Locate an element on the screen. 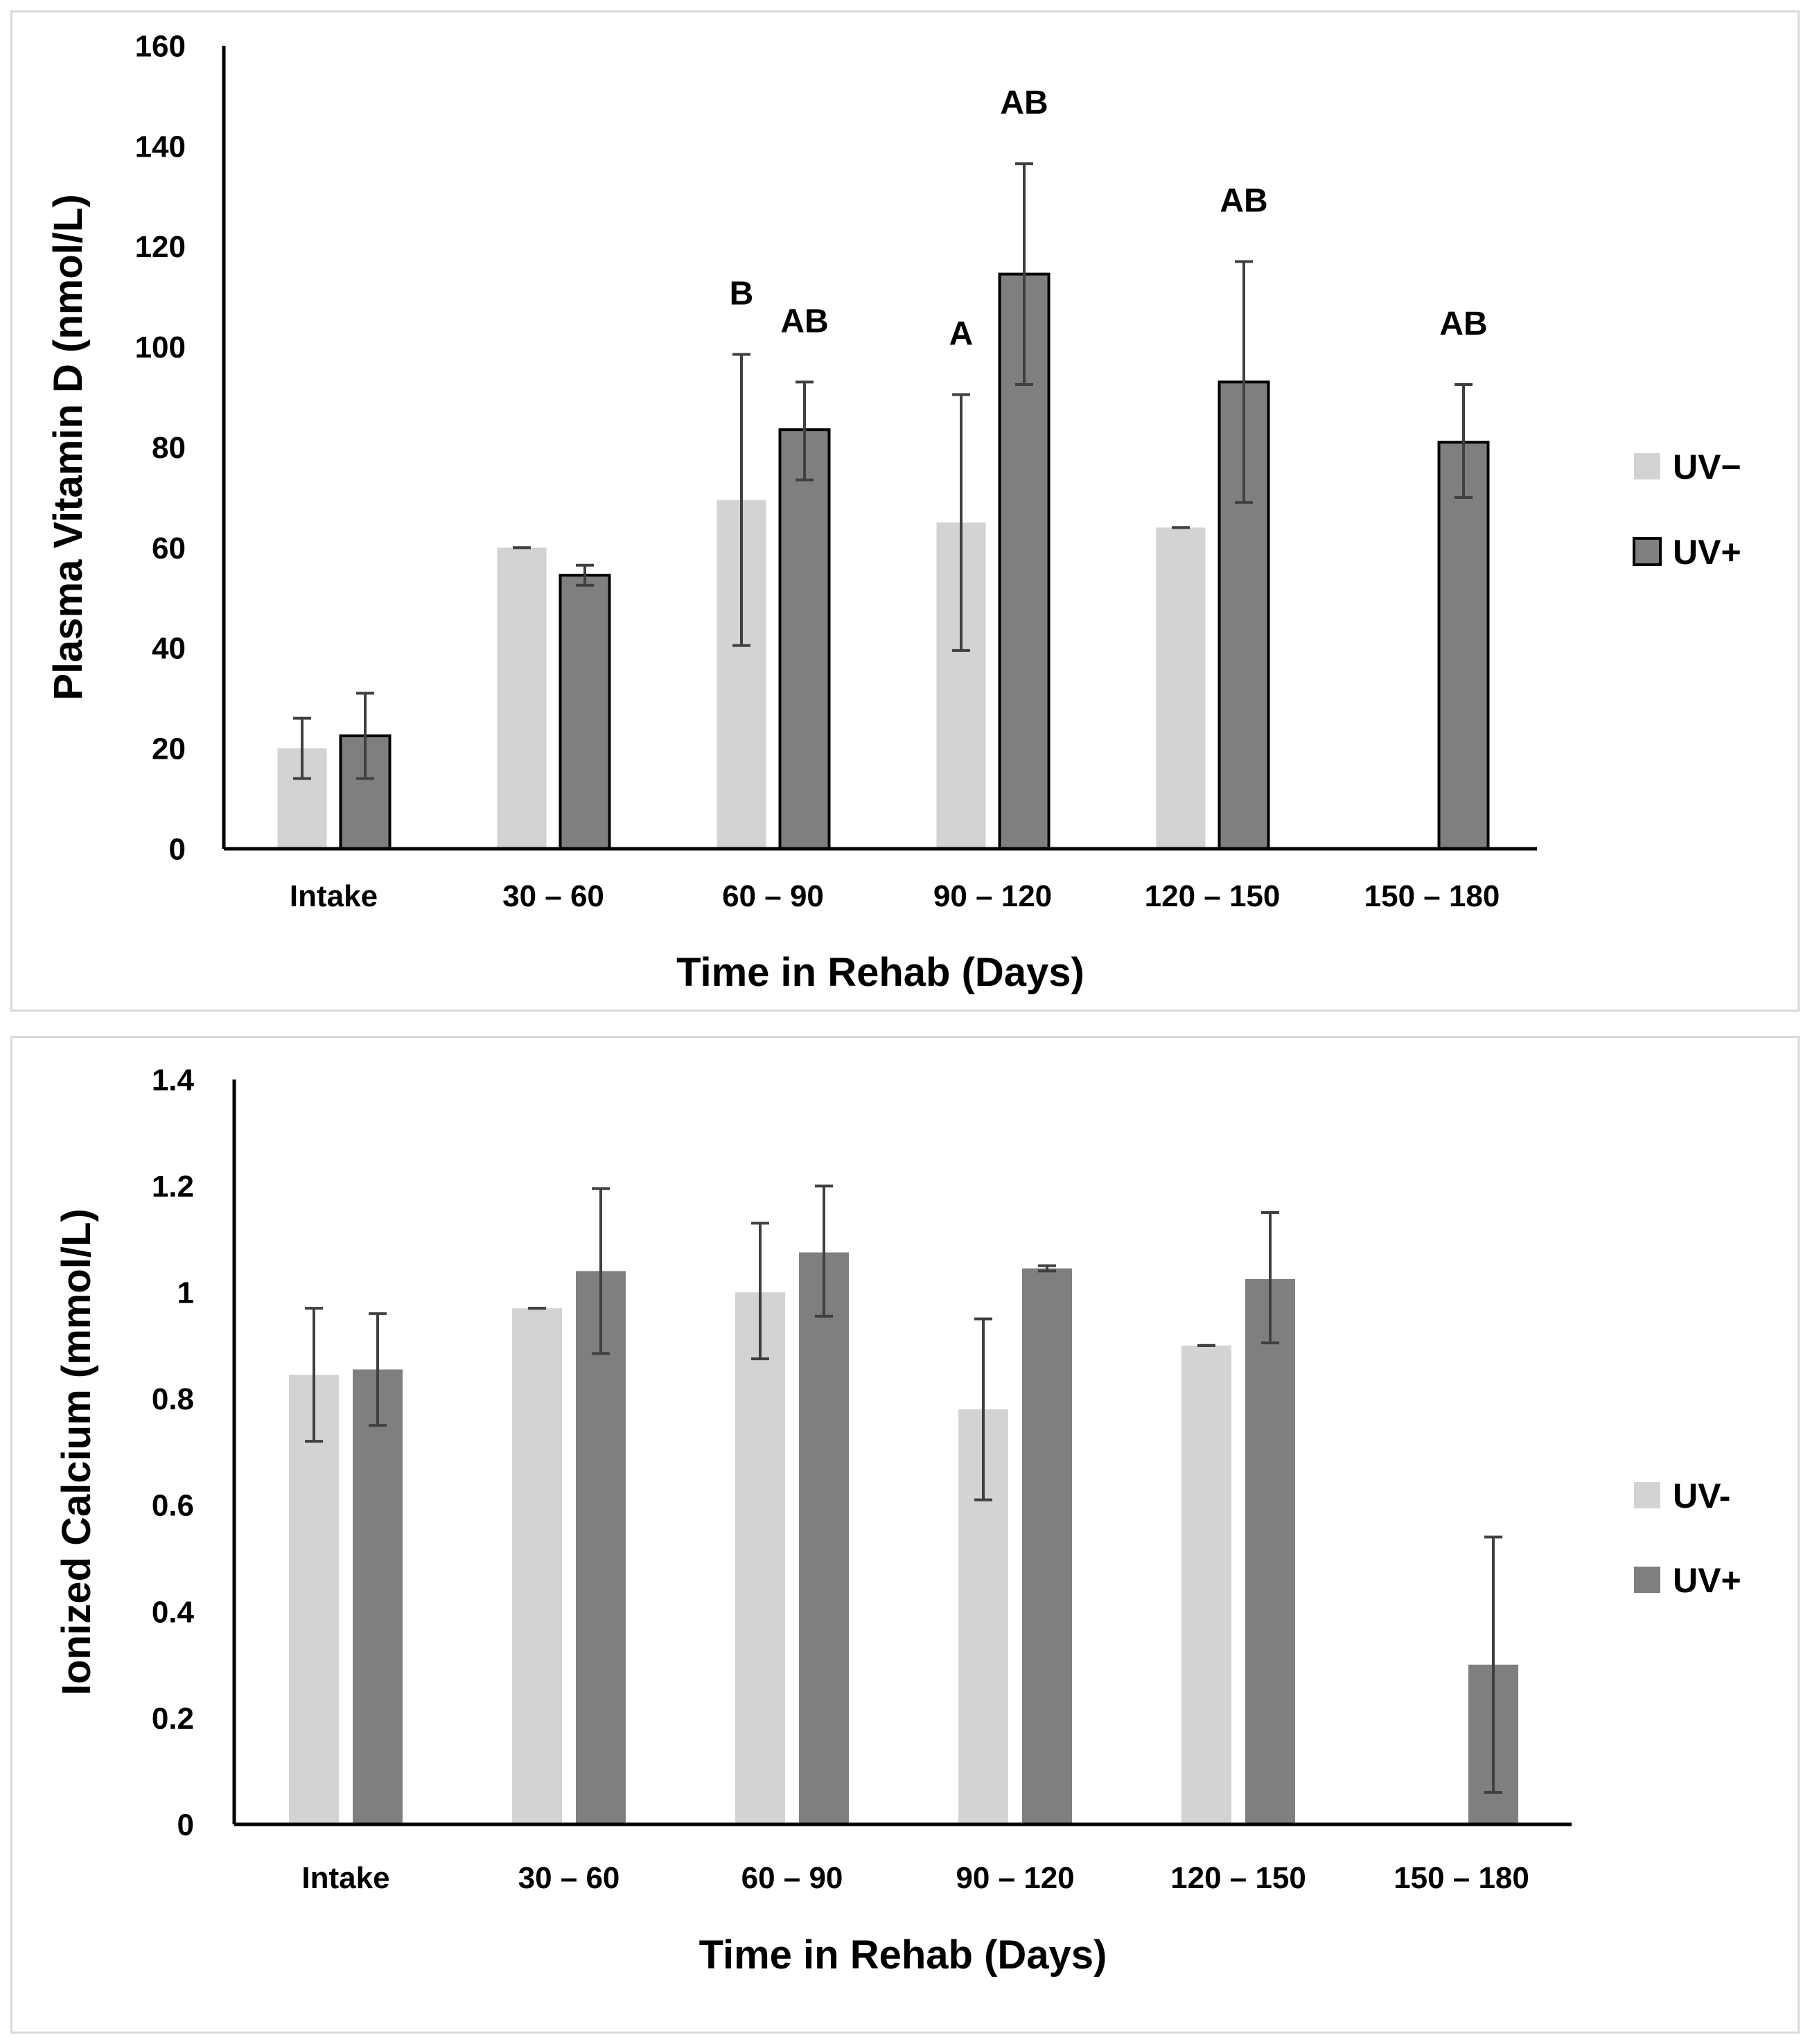 This screenshot has height=2044, width=1810. y-tick-label: 120 is located at coordinates (160, 247).